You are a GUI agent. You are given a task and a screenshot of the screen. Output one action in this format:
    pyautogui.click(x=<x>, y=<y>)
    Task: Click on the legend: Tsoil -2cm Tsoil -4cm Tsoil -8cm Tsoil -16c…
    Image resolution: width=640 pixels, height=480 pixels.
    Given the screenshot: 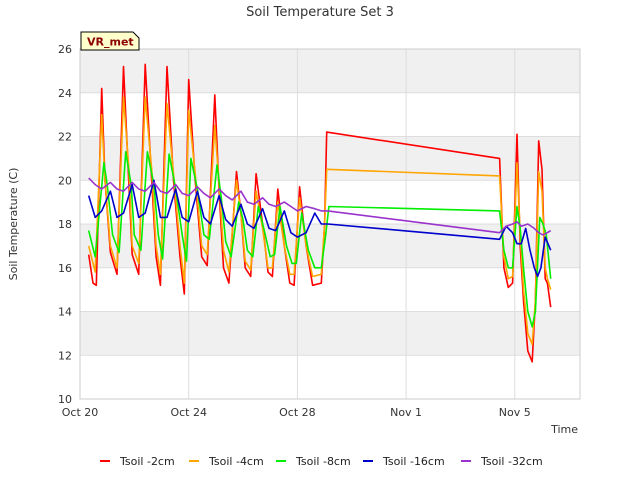 What is the action you would take?
    pyautogui.click(x=321, y=461)
    